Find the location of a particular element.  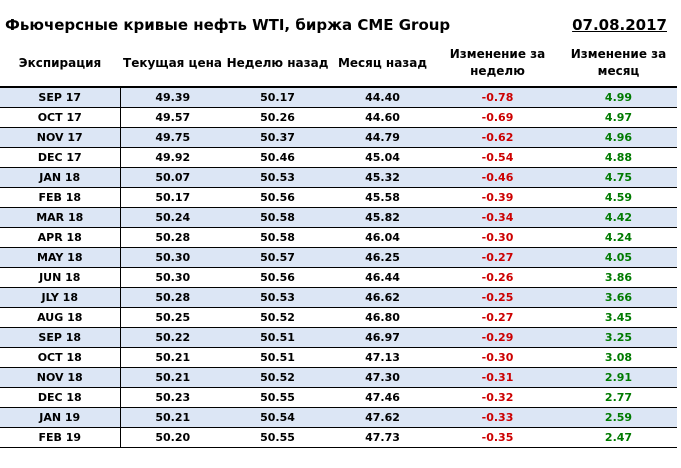

cell-month-change: 2.77 is located at coordinates (618, 397).